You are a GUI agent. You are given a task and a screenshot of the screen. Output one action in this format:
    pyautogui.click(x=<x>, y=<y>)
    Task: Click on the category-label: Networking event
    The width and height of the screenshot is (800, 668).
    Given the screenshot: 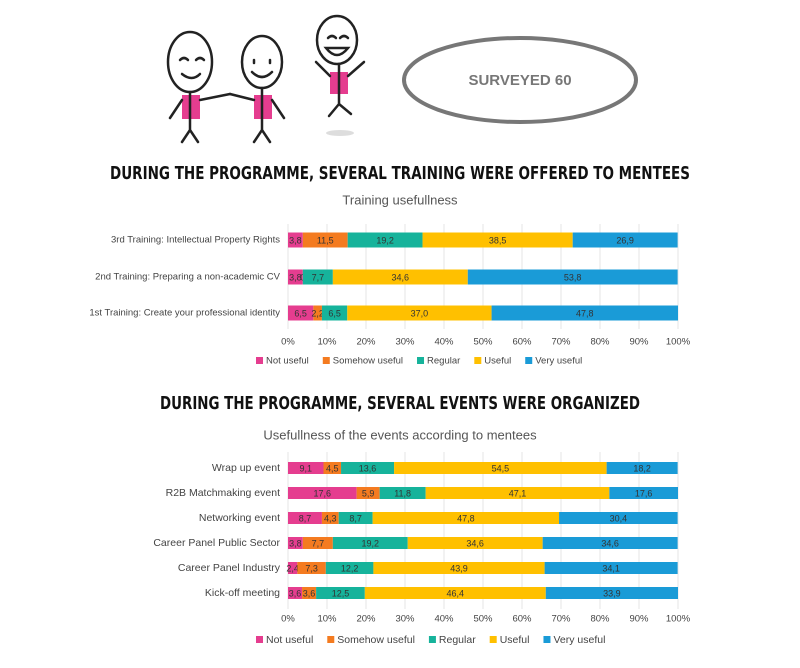 What is the action you would take?
    pyautogui.click(x=239, y=518)
    